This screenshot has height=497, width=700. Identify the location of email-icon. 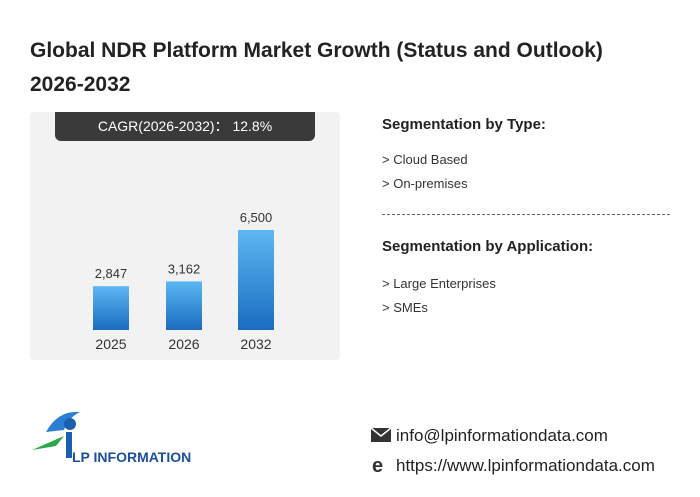
(381, 434).